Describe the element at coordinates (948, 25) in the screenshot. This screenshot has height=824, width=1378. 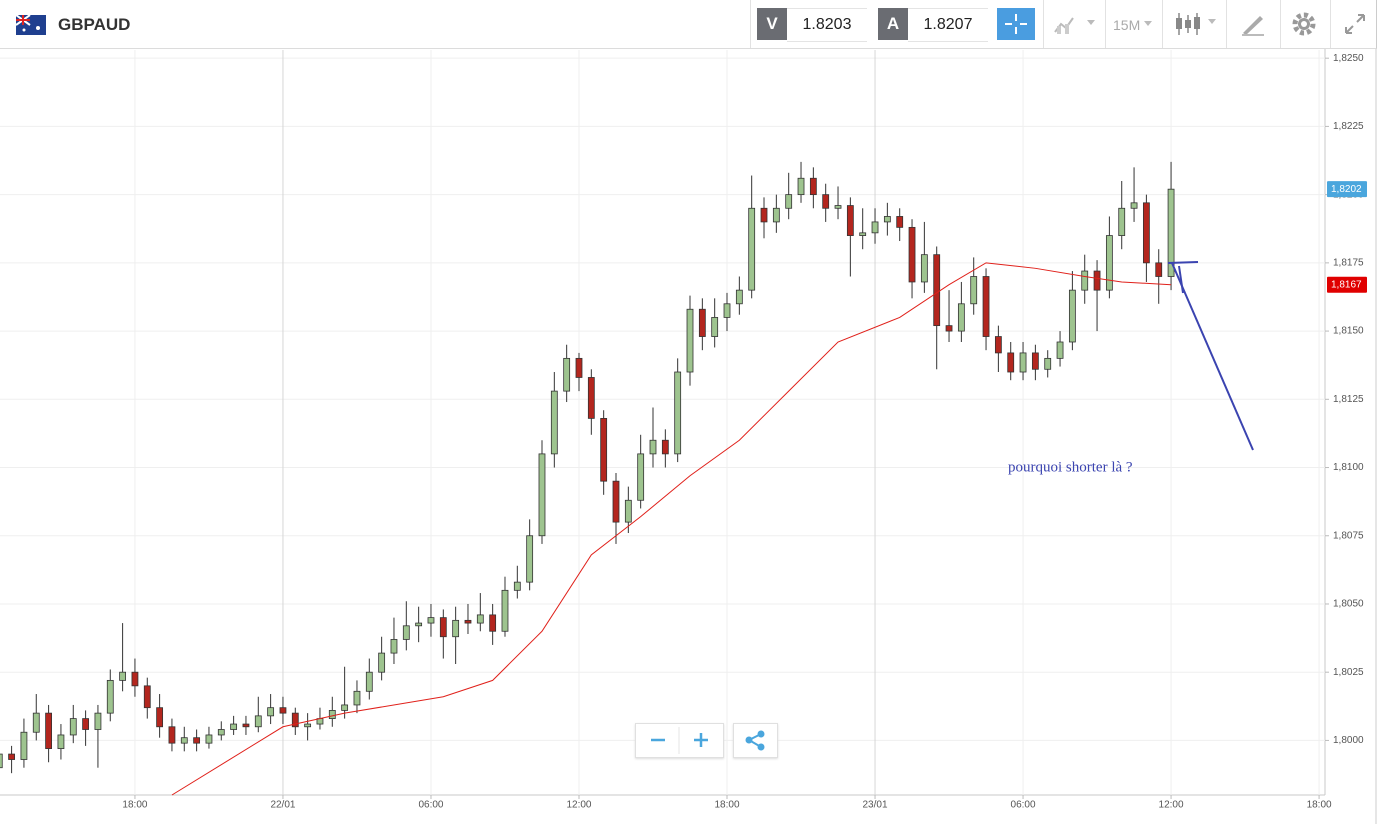
I see `buy-price: 1.8207` at that location.